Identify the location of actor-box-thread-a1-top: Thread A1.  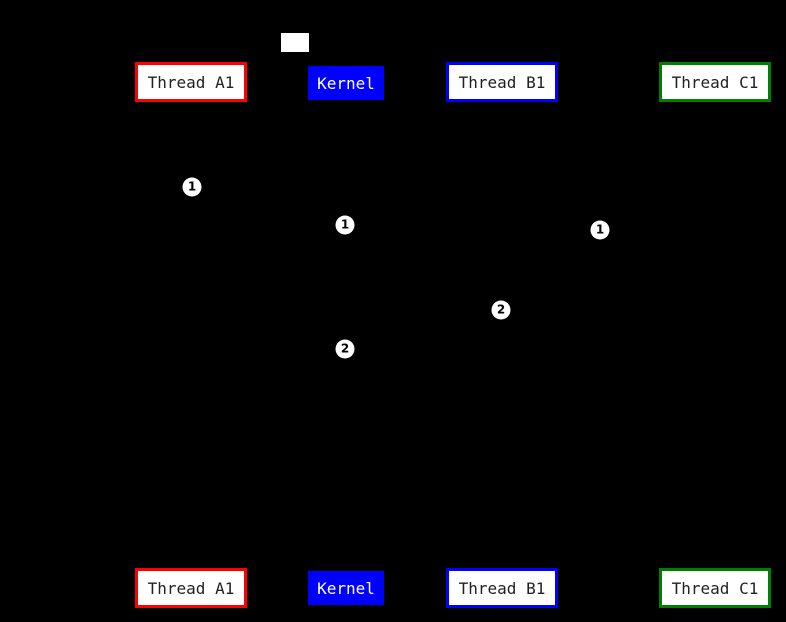
(191, 82).